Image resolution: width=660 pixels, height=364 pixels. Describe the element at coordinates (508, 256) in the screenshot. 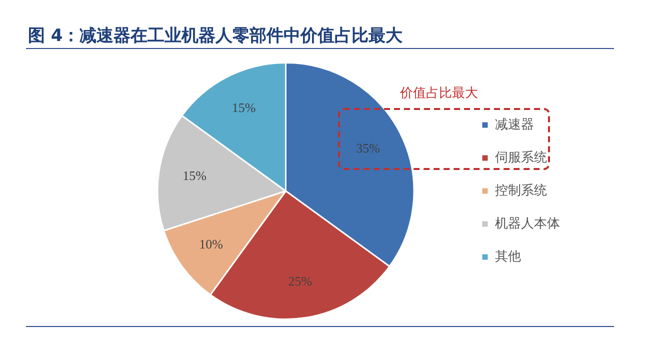

I see `legend-label: 其他` at that location.